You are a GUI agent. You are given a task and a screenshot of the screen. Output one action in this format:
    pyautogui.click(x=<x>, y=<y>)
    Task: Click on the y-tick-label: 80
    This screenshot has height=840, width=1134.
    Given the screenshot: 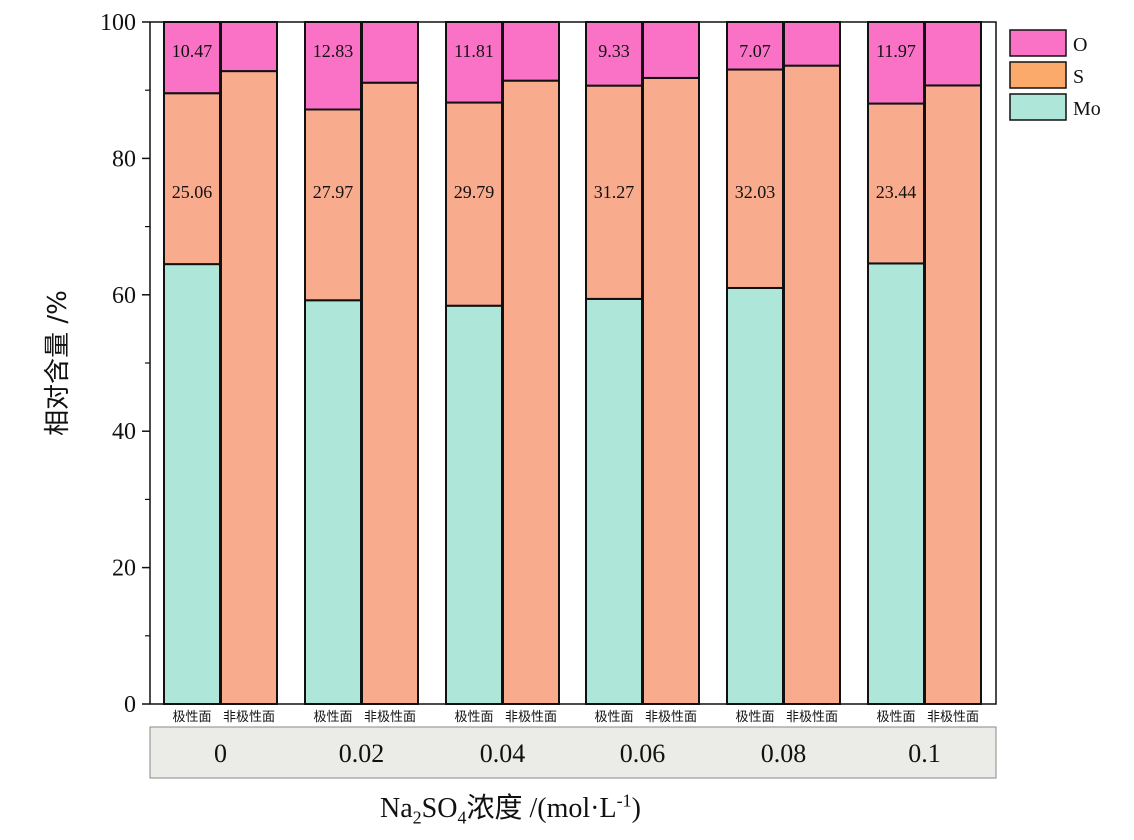 What is the action you would take?
    pyautogui.click(x=124, y=159)
    